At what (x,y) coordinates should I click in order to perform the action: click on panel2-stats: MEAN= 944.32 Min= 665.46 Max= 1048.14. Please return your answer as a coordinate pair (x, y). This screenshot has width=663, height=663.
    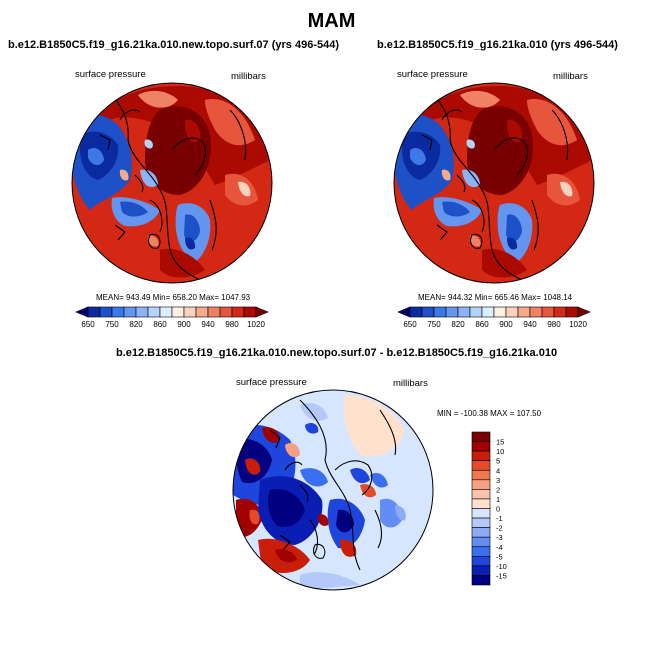
    Looking at the image, I should click on (495, 297).